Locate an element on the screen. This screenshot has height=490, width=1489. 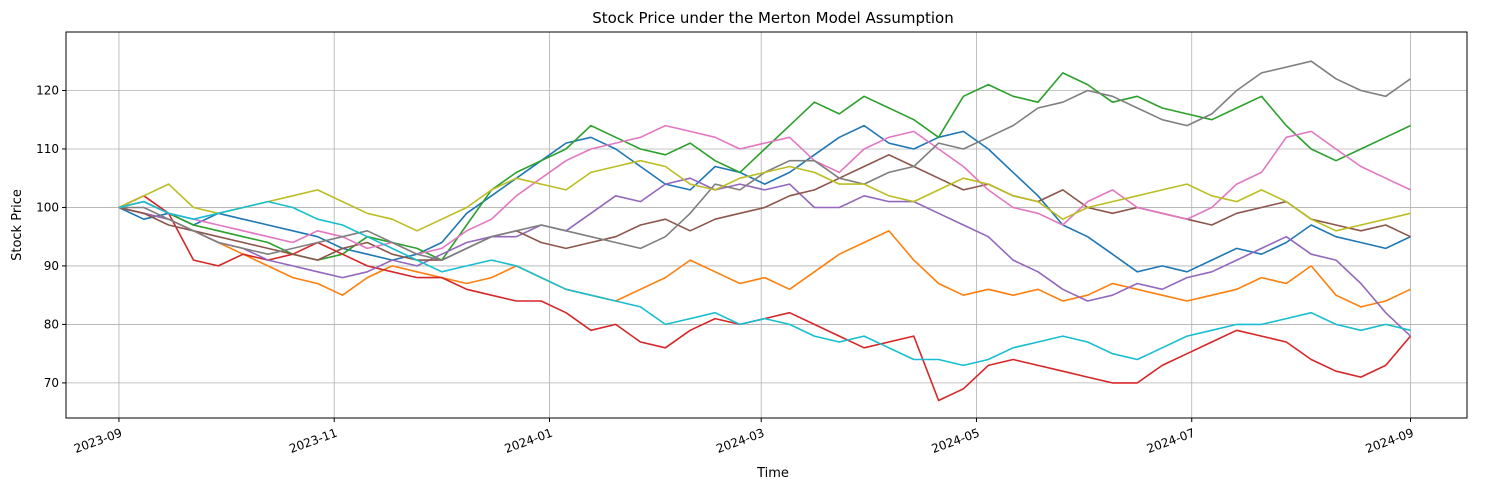
y-tick-label: 120 is located at coordinates (47, 90).